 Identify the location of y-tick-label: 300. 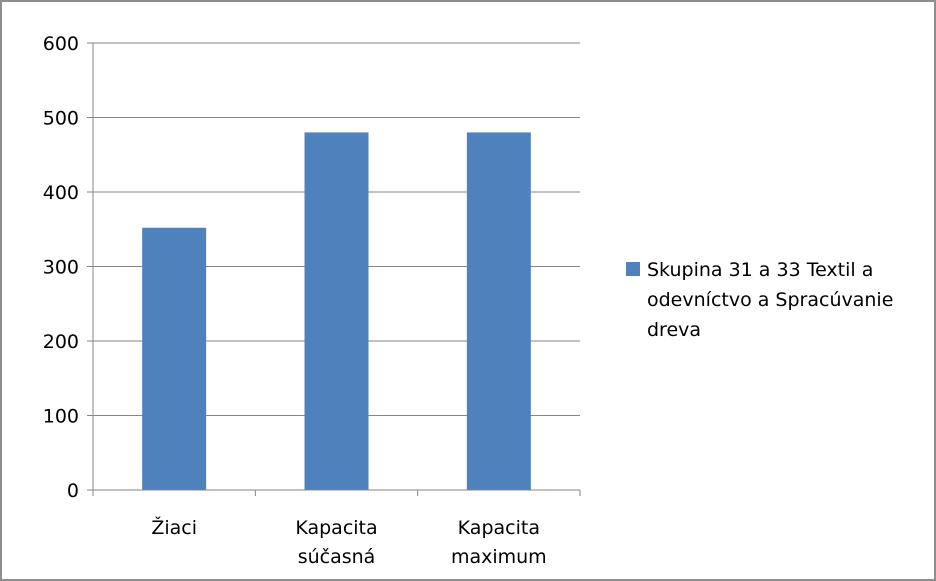
(61, 268).